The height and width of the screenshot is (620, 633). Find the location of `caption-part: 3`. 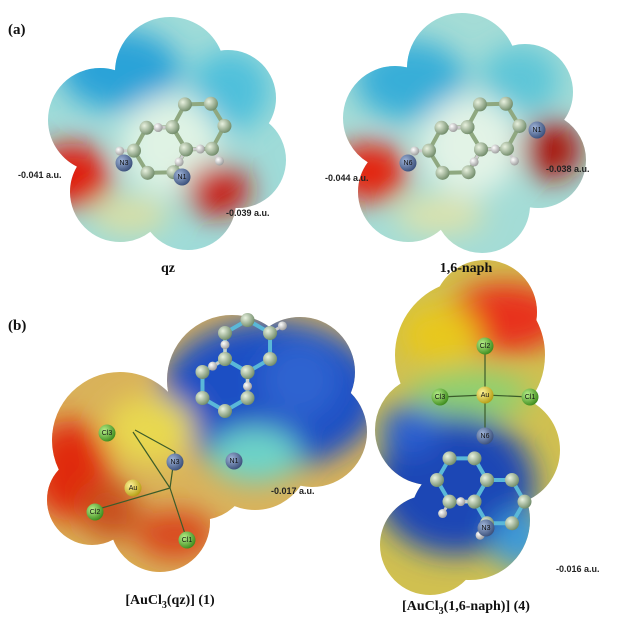

caption-part: 3 is located at coordinates (164, 605).